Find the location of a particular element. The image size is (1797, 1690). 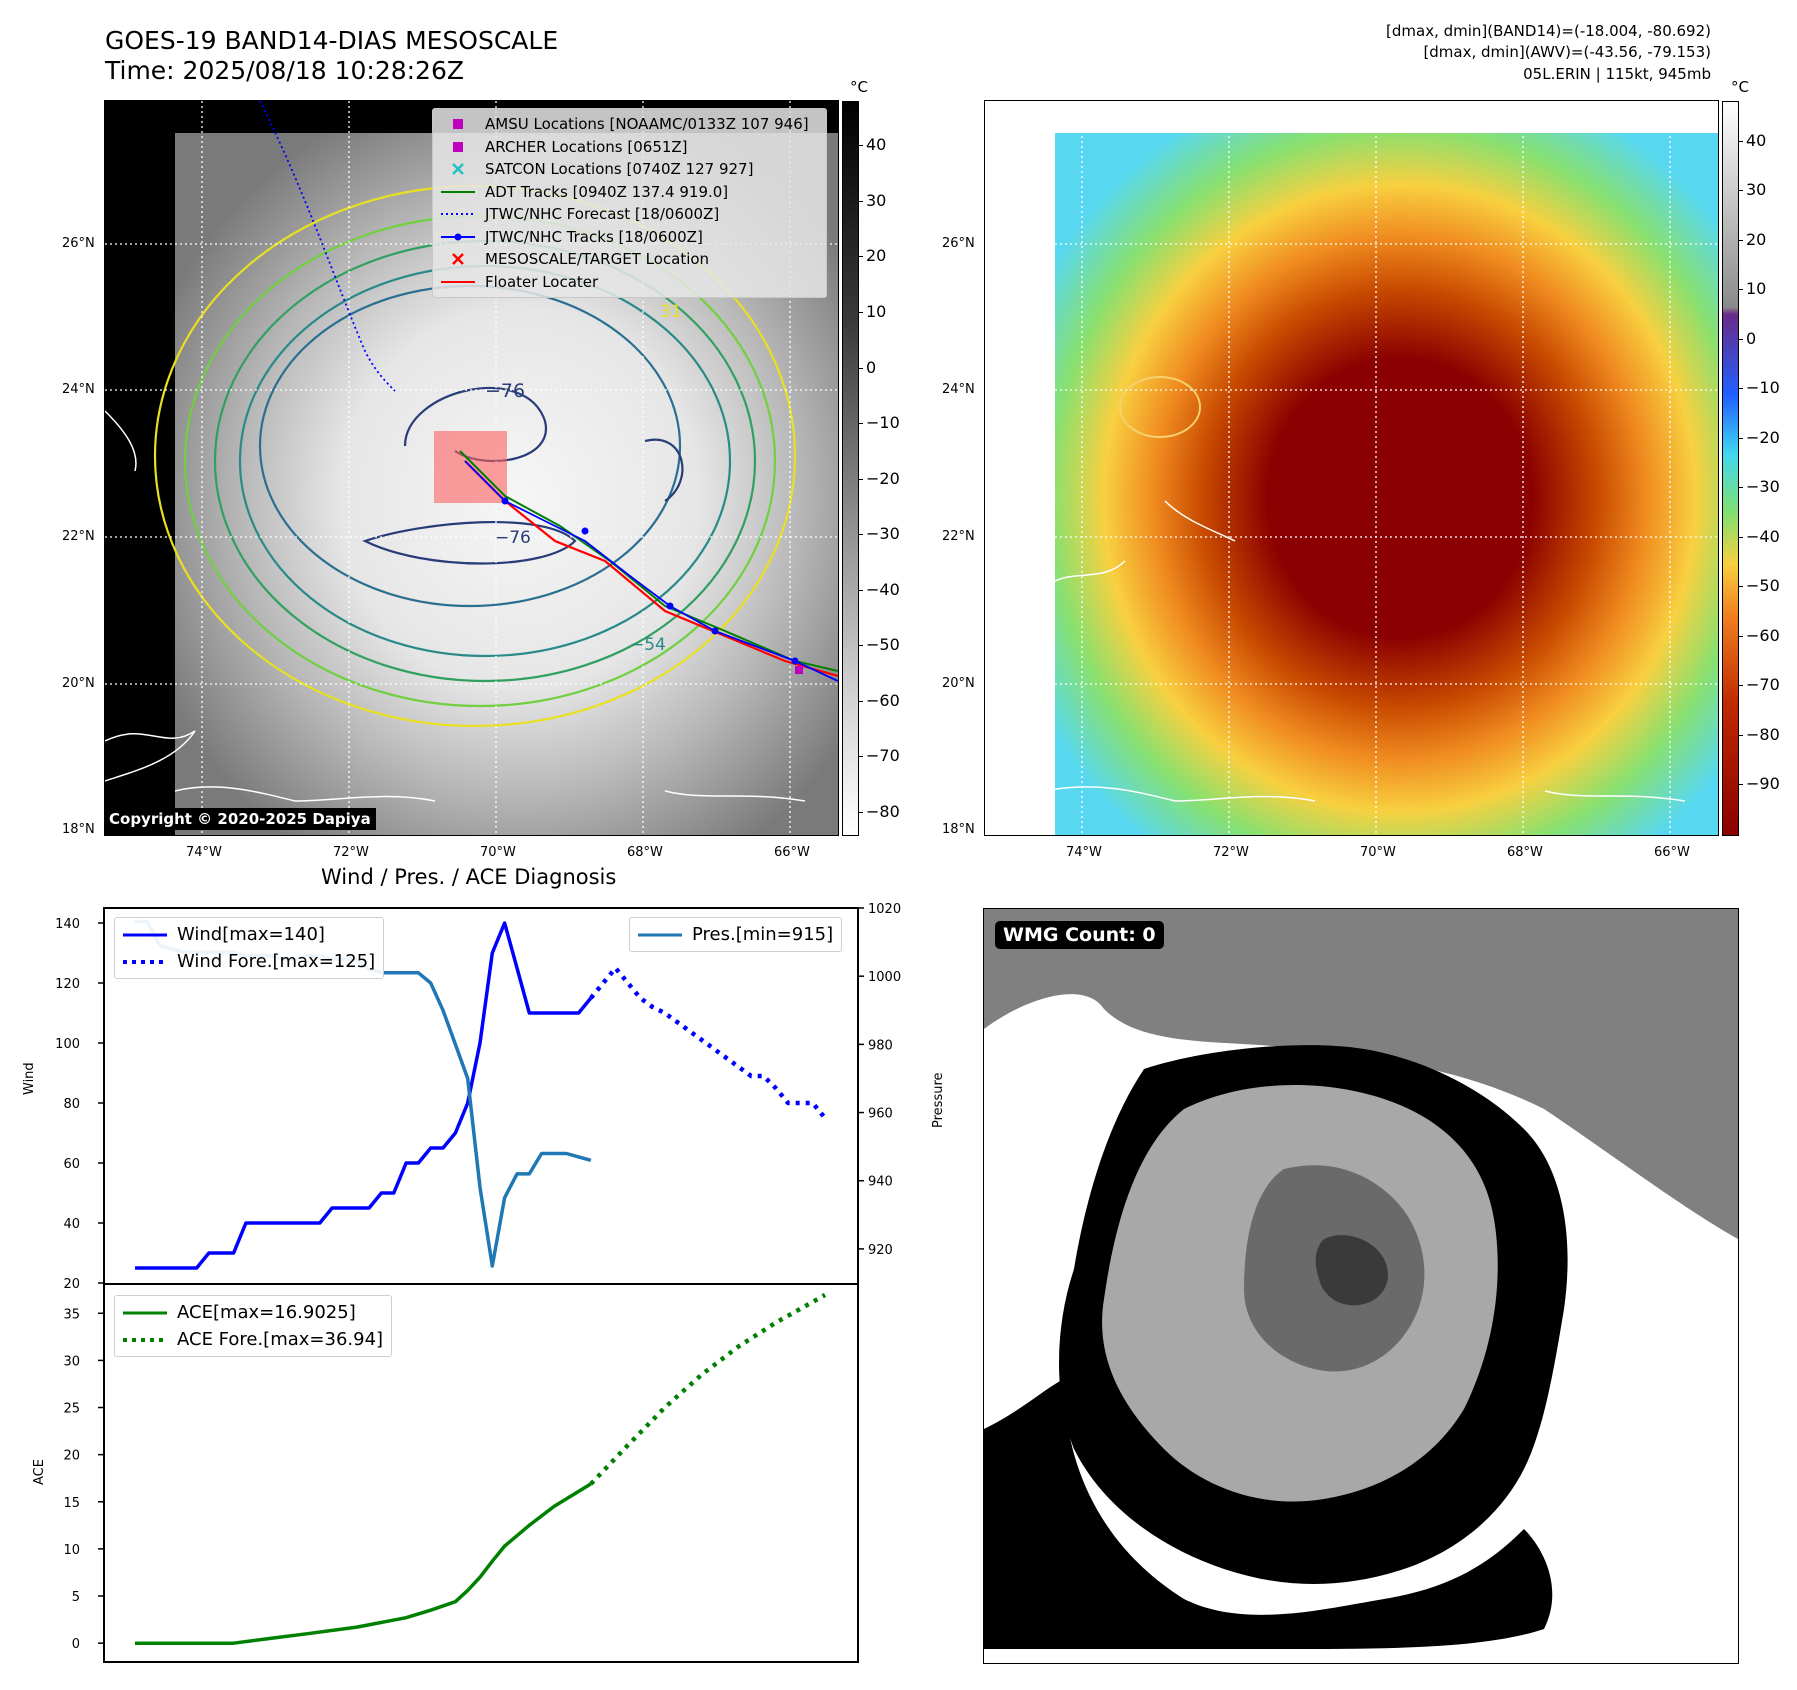

map-legend-item: ADT Tracks [0940Z 137.4 919.0] is located at coordinates (629, 192).